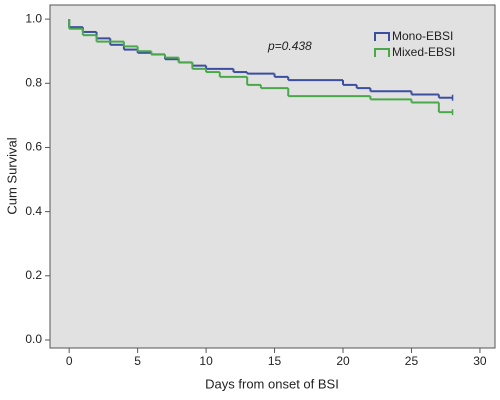 This screenshot has height=400, width=500. I want to click on y-tick-label: 0.0, so click(33, 339).